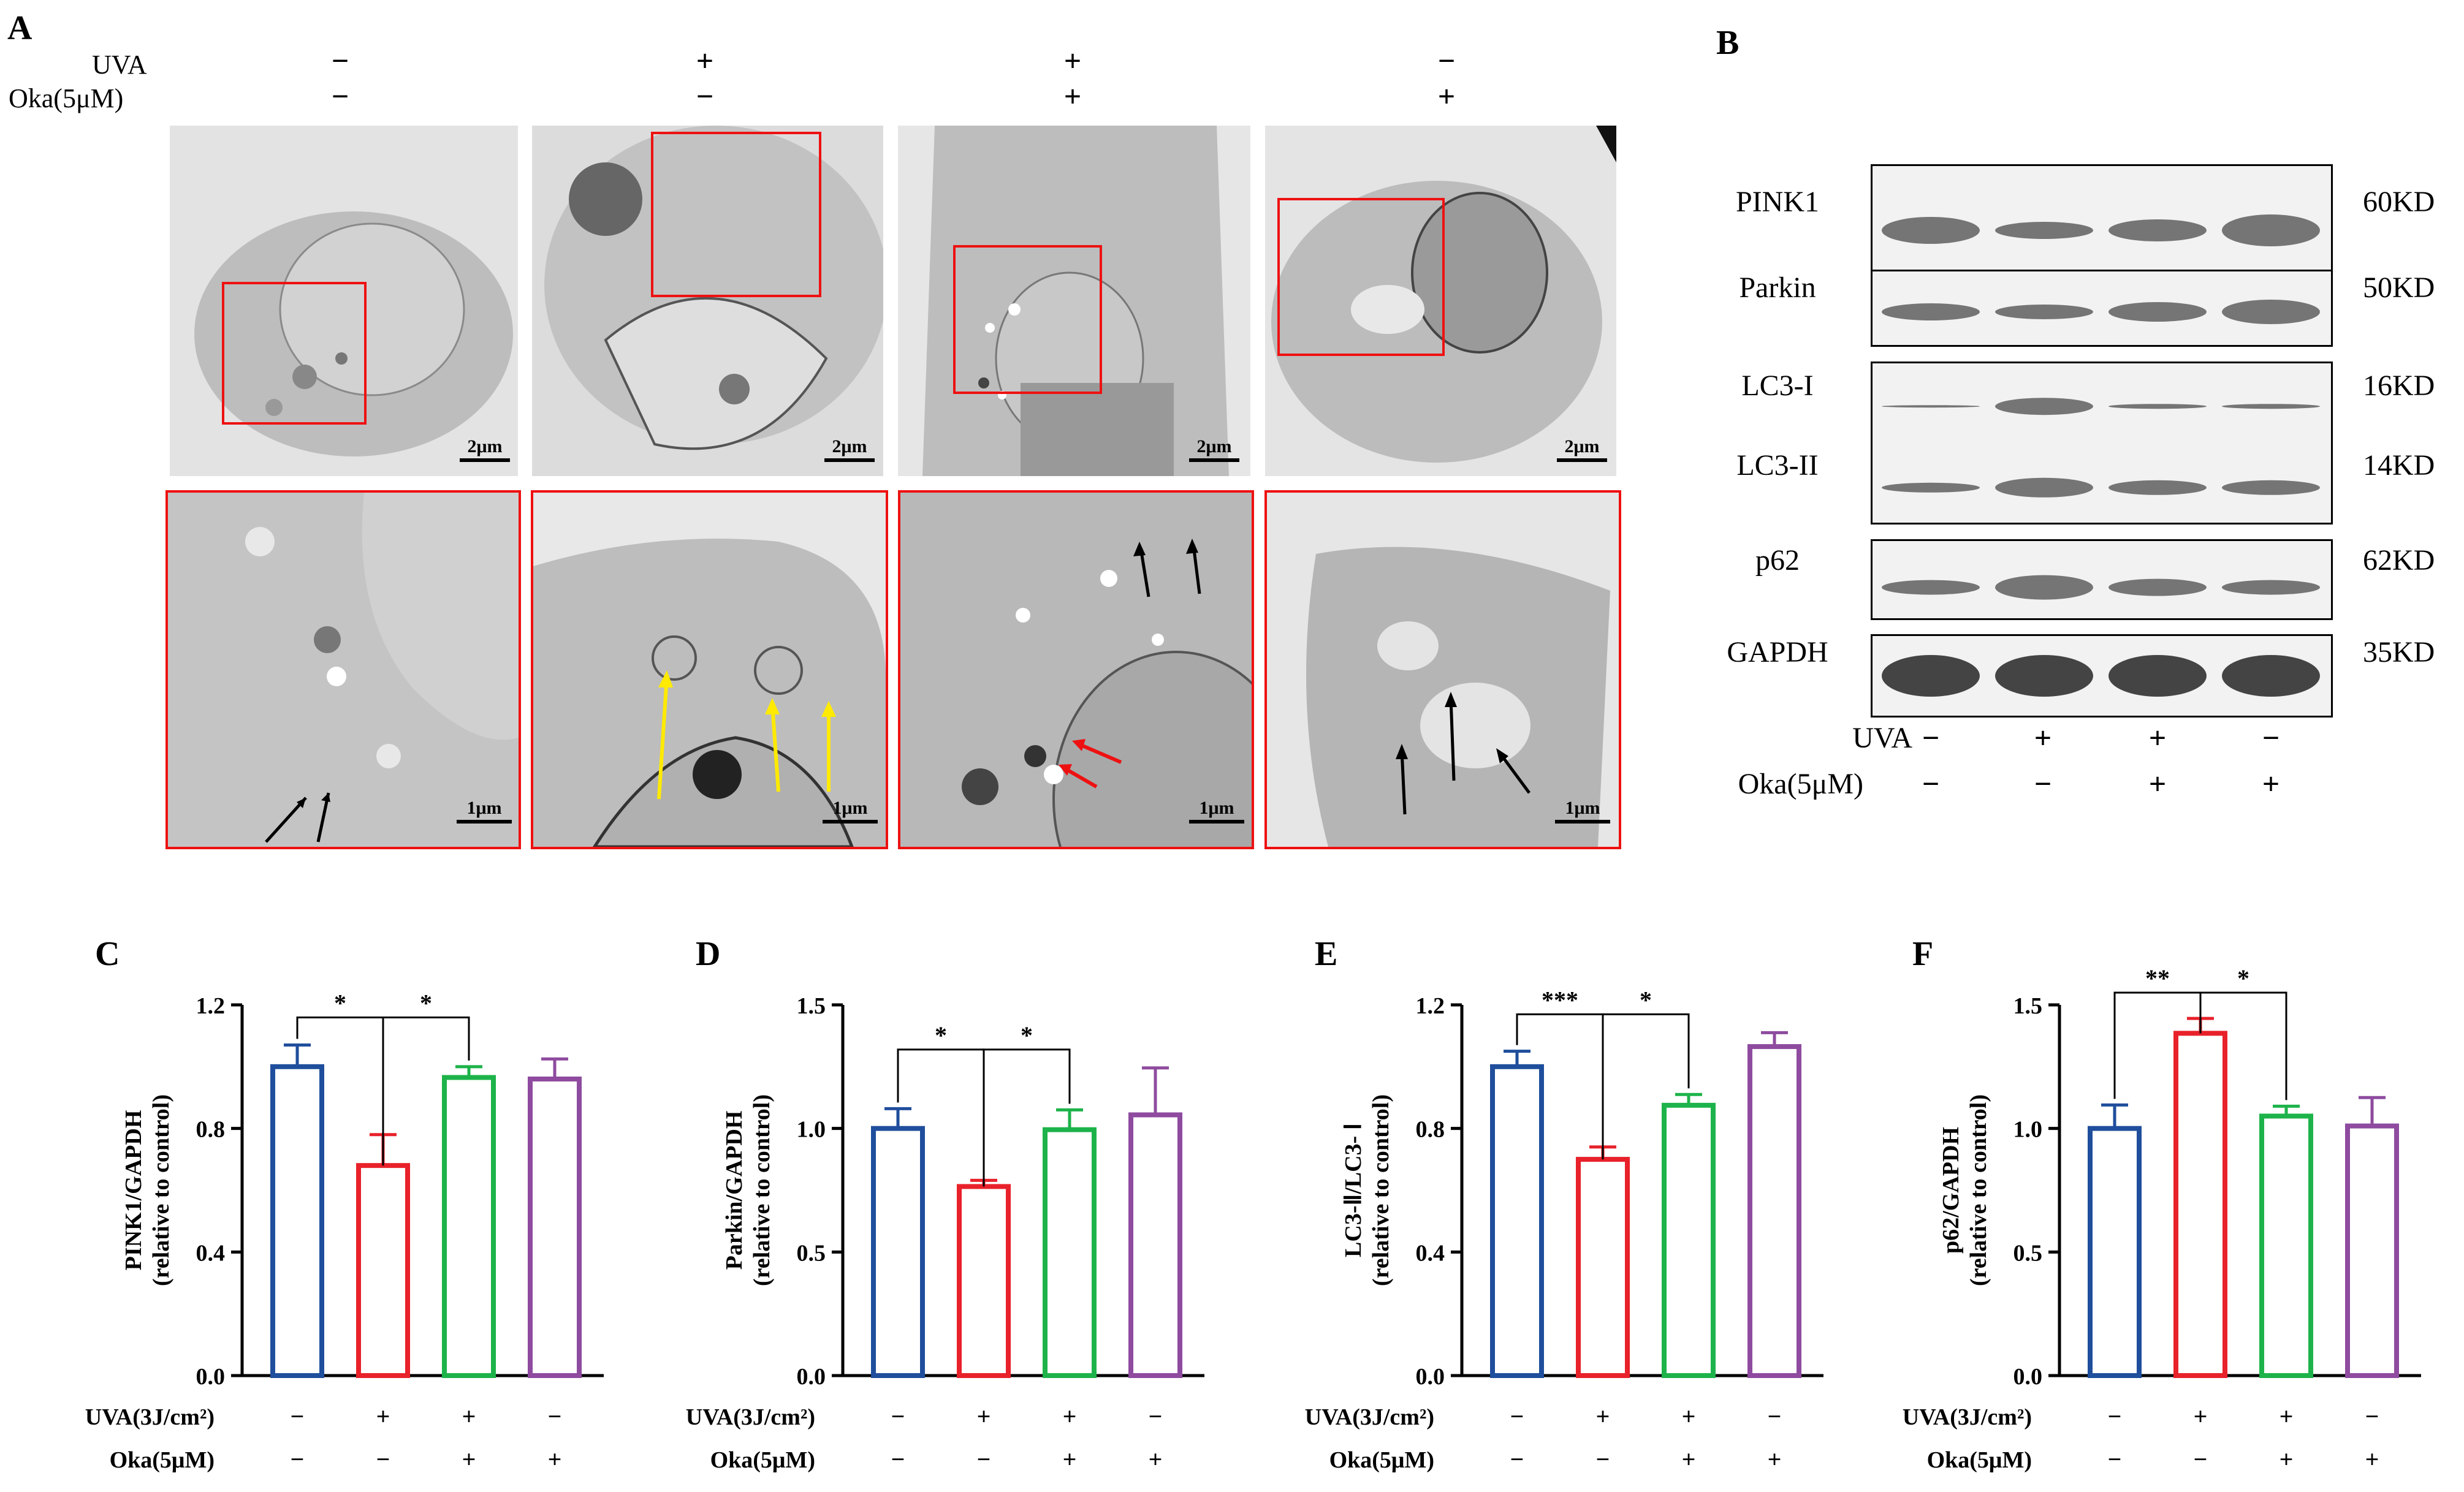 This screenshot has height=1492, width=2464. Describe the element at coordinates (2157, 738) in the screenshot. I see `blot-condition-sign: +` at that location.